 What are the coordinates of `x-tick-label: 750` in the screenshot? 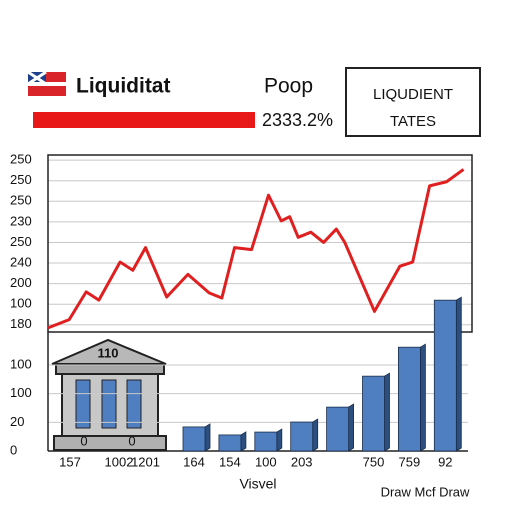 It's located at (374, 461).